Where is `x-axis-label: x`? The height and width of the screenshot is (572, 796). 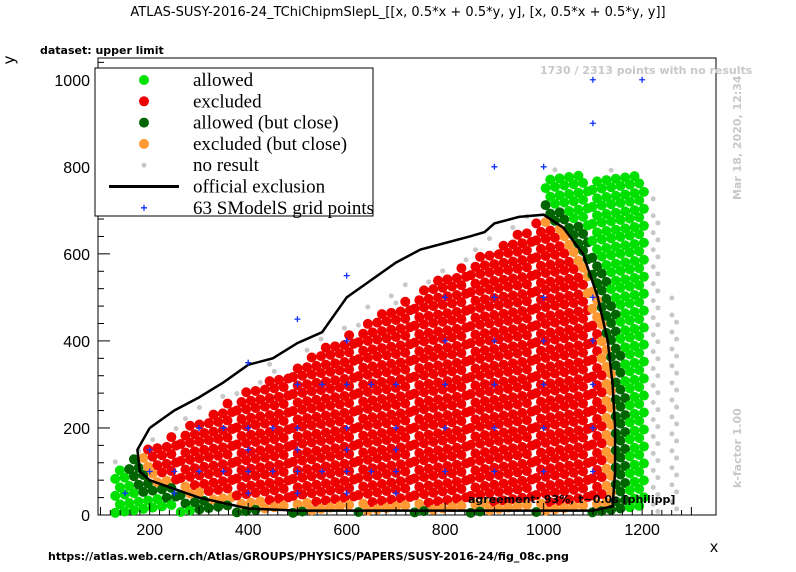 x-axis-label: x is located at coordinates (714, 547).